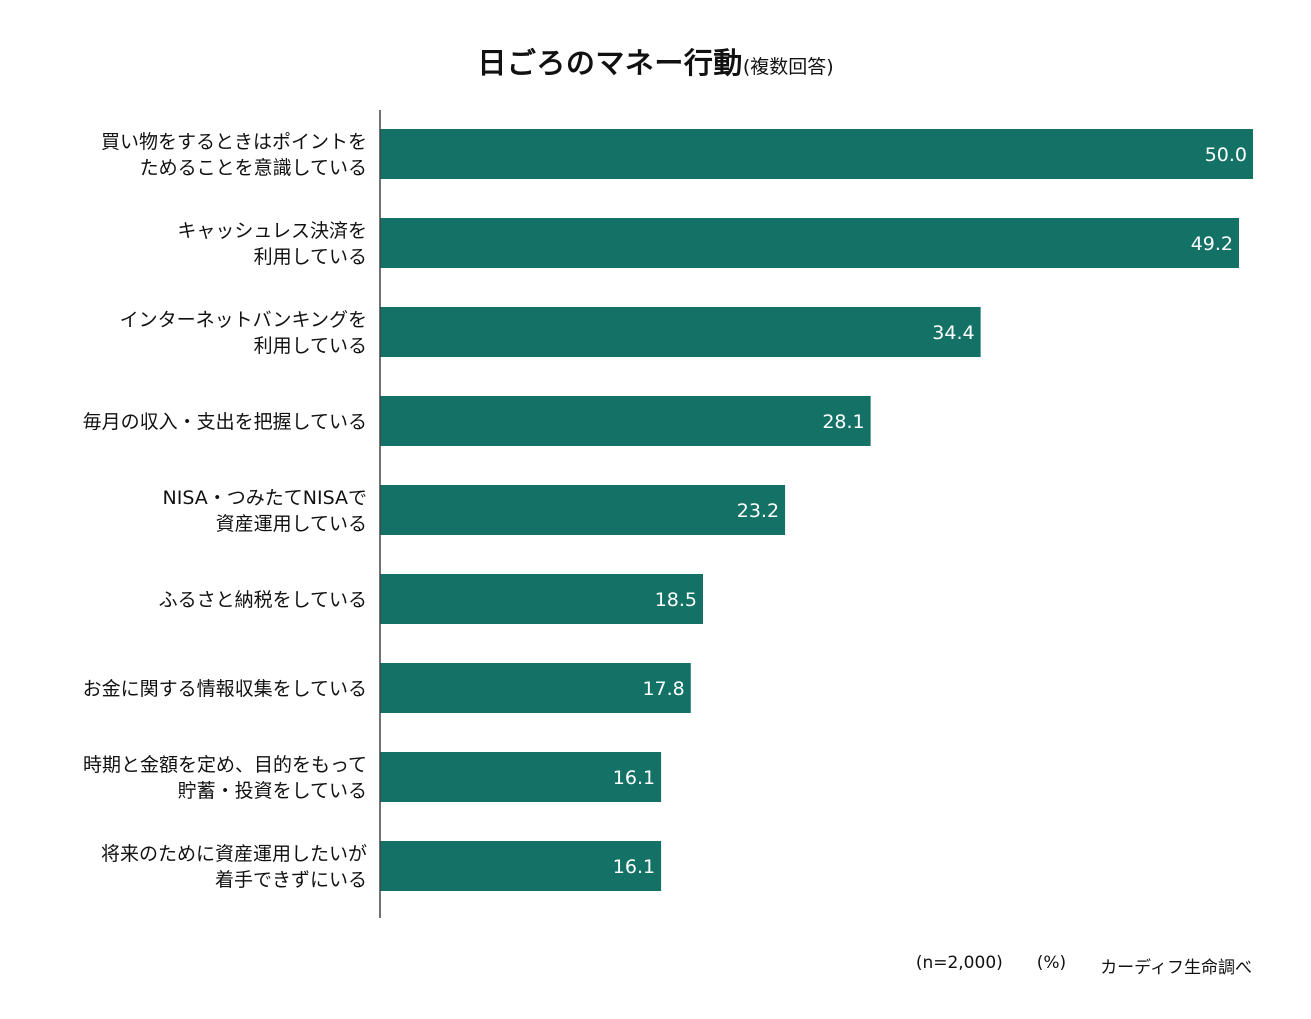 This screenshot has height=1019, width=1311. What do you see at coordinates (263, 600) in the screenshot?
I see `category-label: ふるさと納税をしている` at bounding box center [263, 600].